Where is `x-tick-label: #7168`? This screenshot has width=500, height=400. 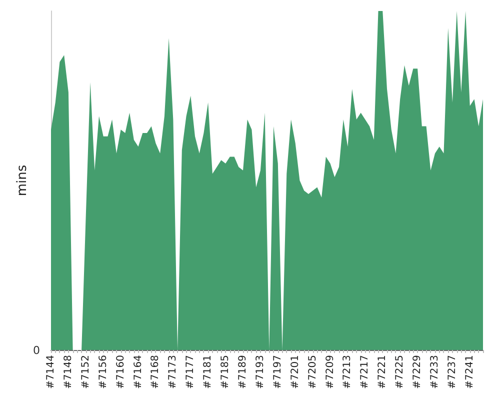 x-tick-label: #7168 is located at coordinates (156, 372).